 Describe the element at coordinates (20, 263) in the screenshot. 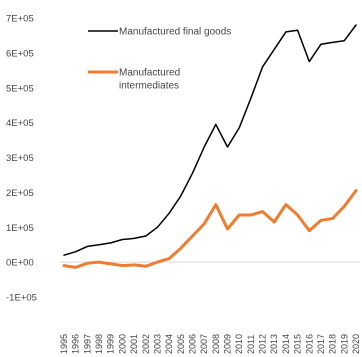

I see `y-tick-label: 0E+00` at that location.